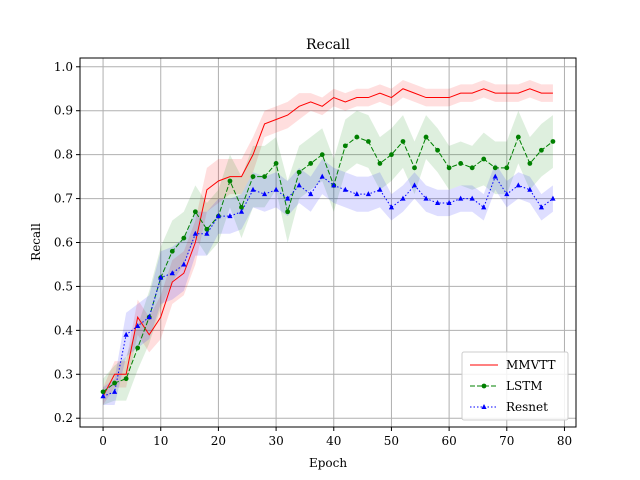 This screenshot has width=640, height=480. What do you see at coordinates (527, 407) in the screenshot?
I see `resnet-legend-label: Resnet` at bounding box center [527, 407].